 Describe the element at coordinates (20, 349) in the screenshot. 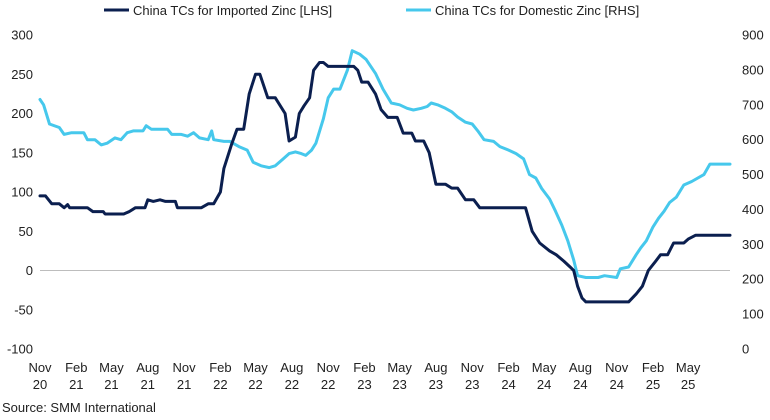

I see `left-axis-tick-label: -100` at that location.